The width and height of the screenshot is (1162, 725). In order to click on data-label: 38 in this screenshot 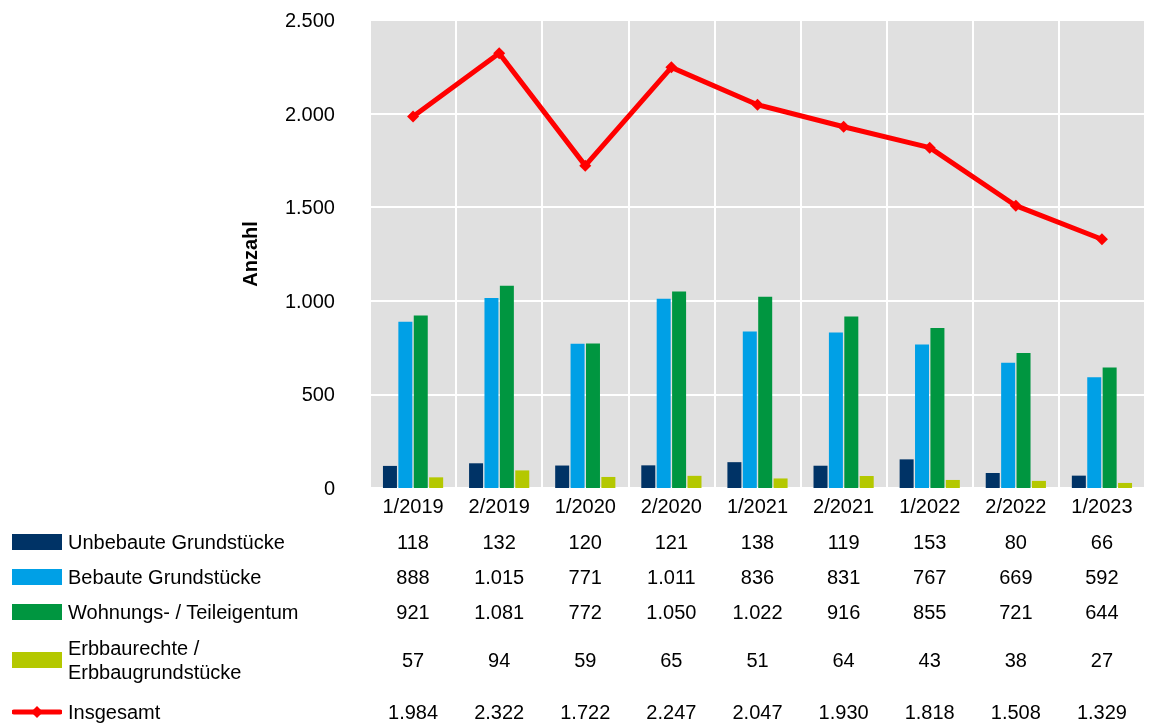, I will do `click(1015, 660)`.